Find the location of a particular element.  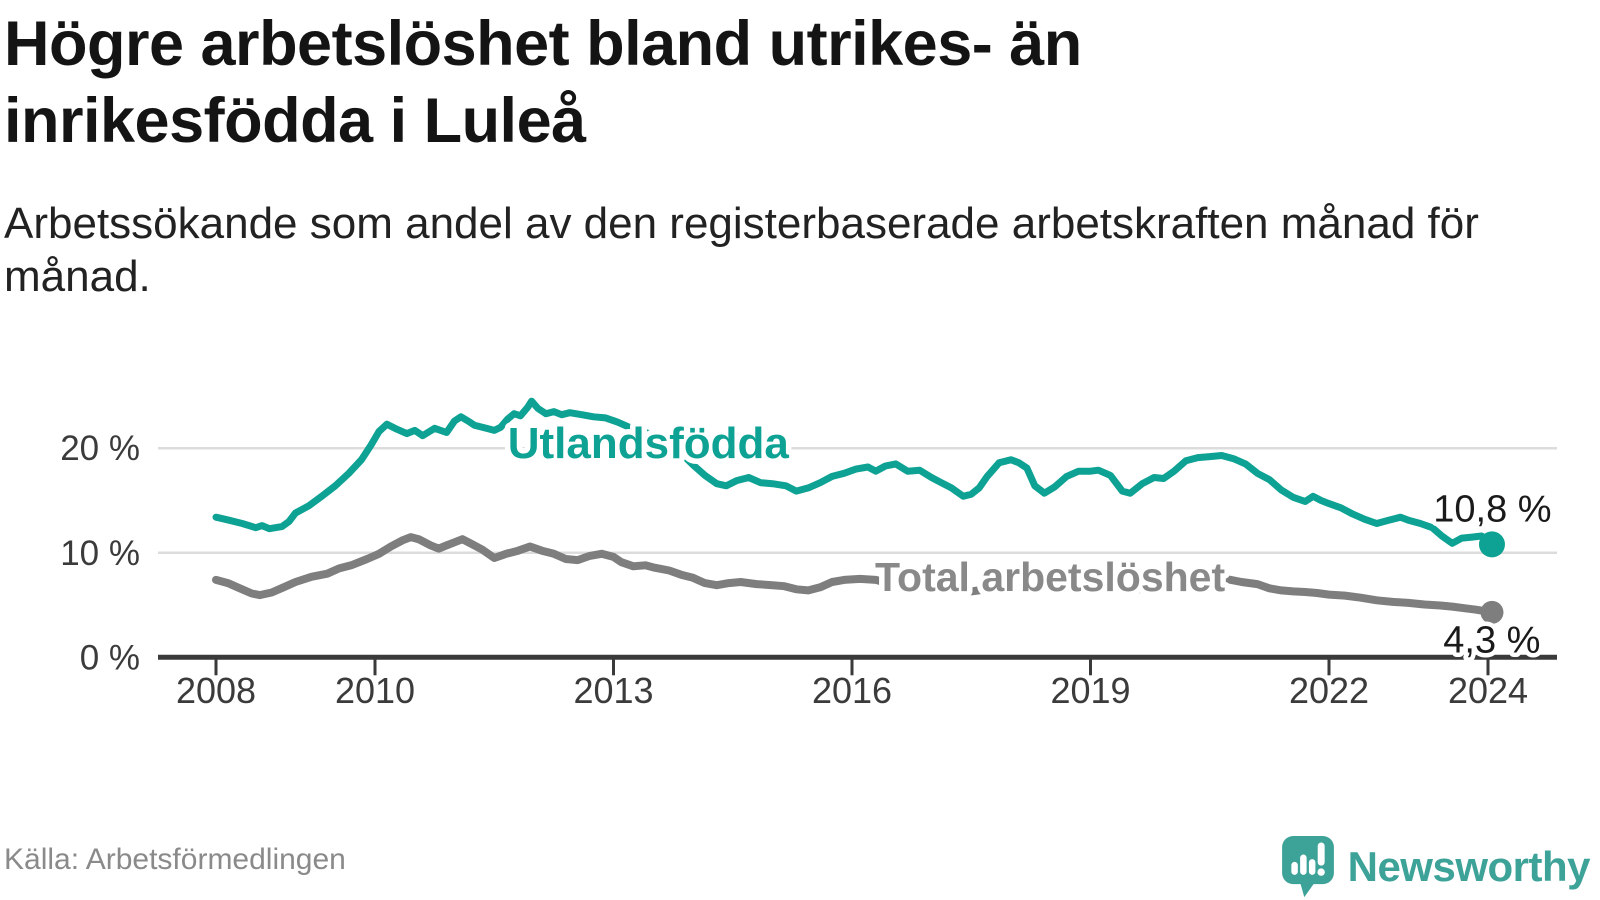

x-tick-label: 2008 is located at coordinates (216, 690).